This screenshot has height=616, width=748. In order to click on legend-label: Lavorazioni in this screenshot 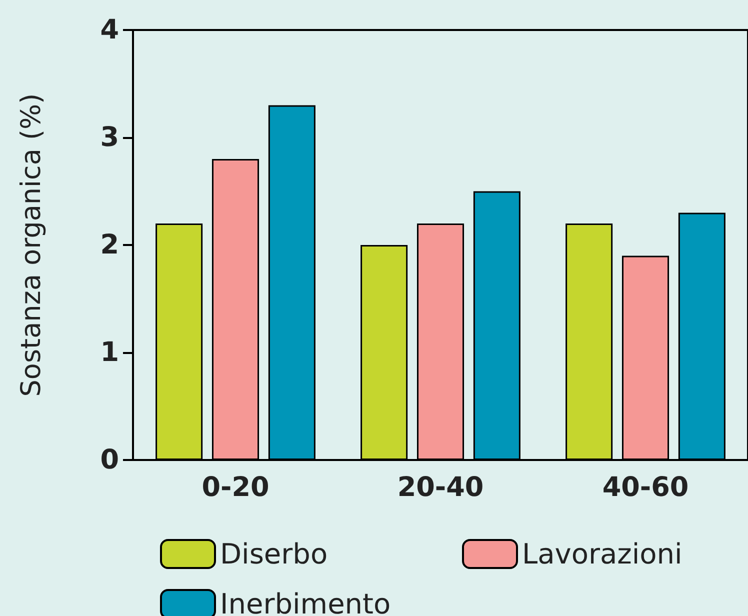, I will do `click(602, 554)`.